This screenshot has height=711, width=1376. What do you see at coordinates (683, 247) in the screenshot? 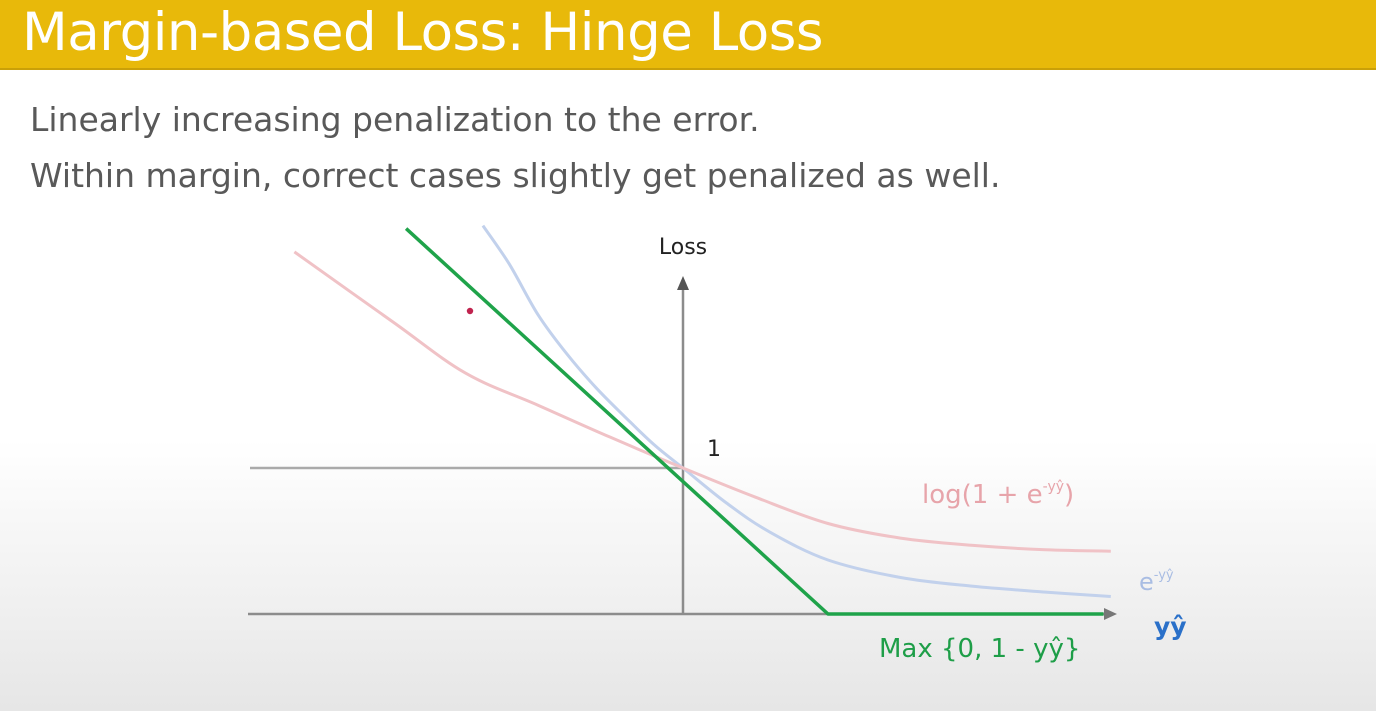
I see `y-axis-label: Loss` at bounding box center [683, 247].